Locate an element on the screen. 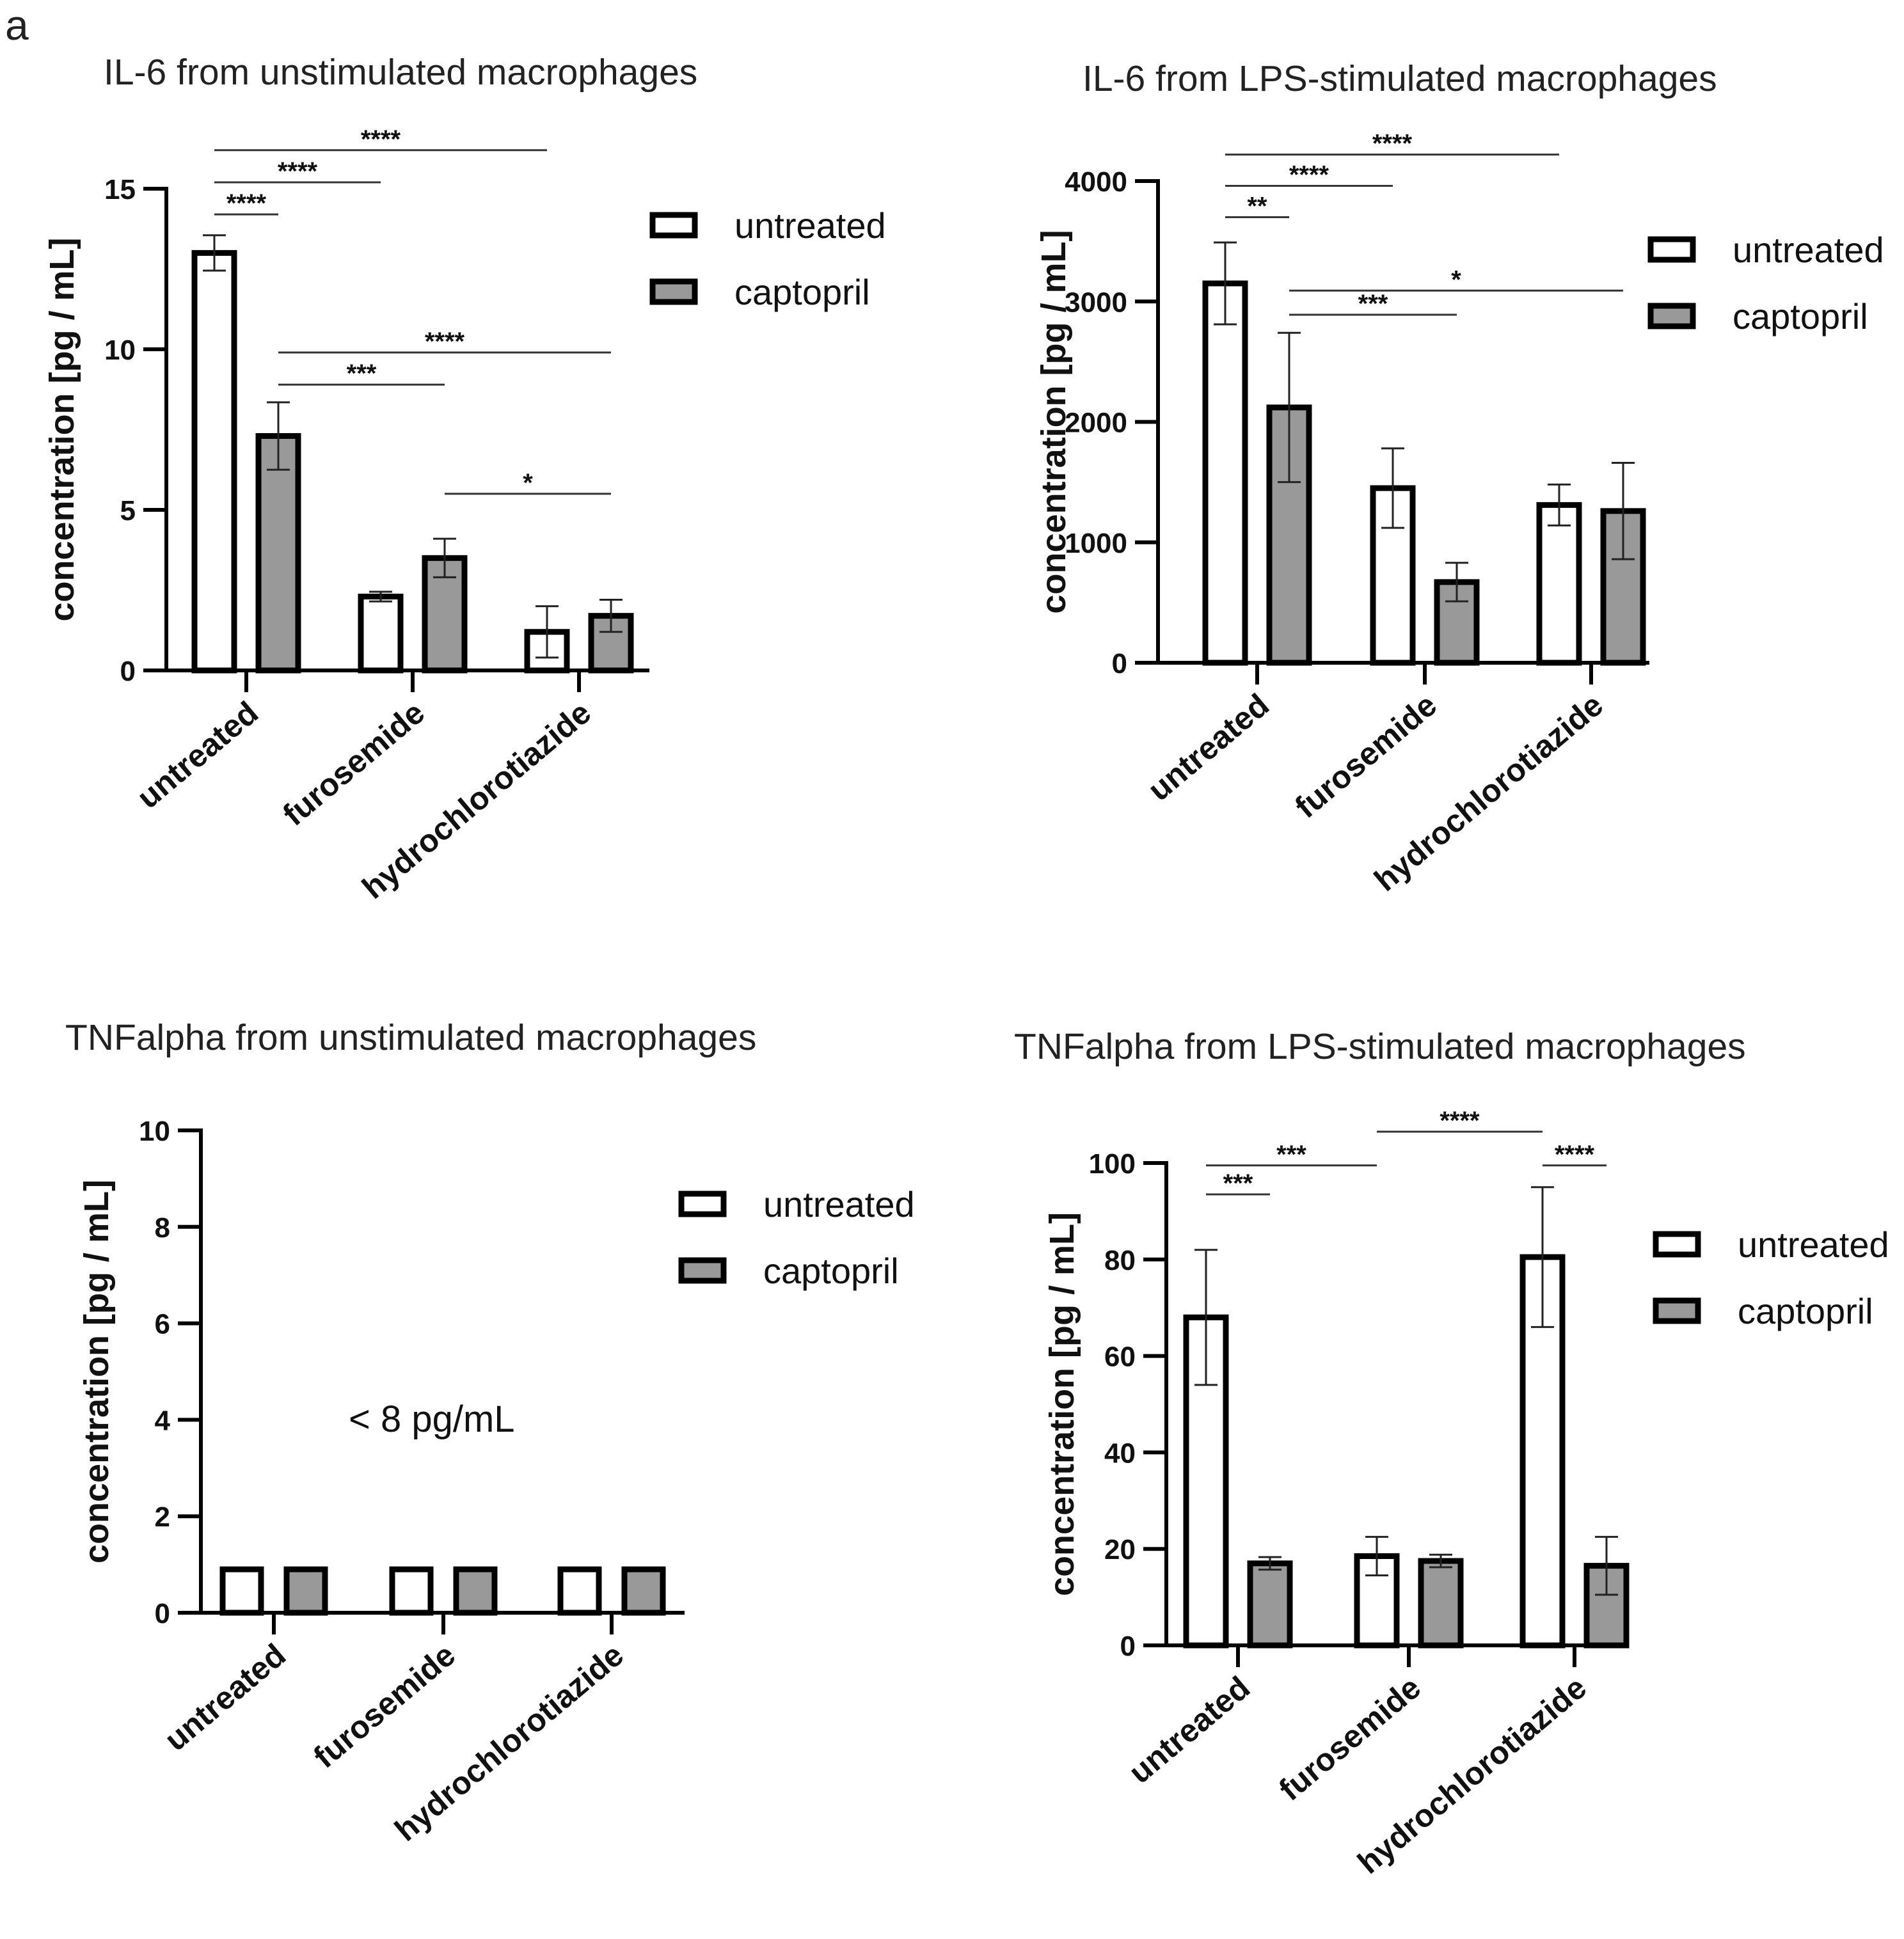  panel-letter: a is located at coordinates (17, 25).